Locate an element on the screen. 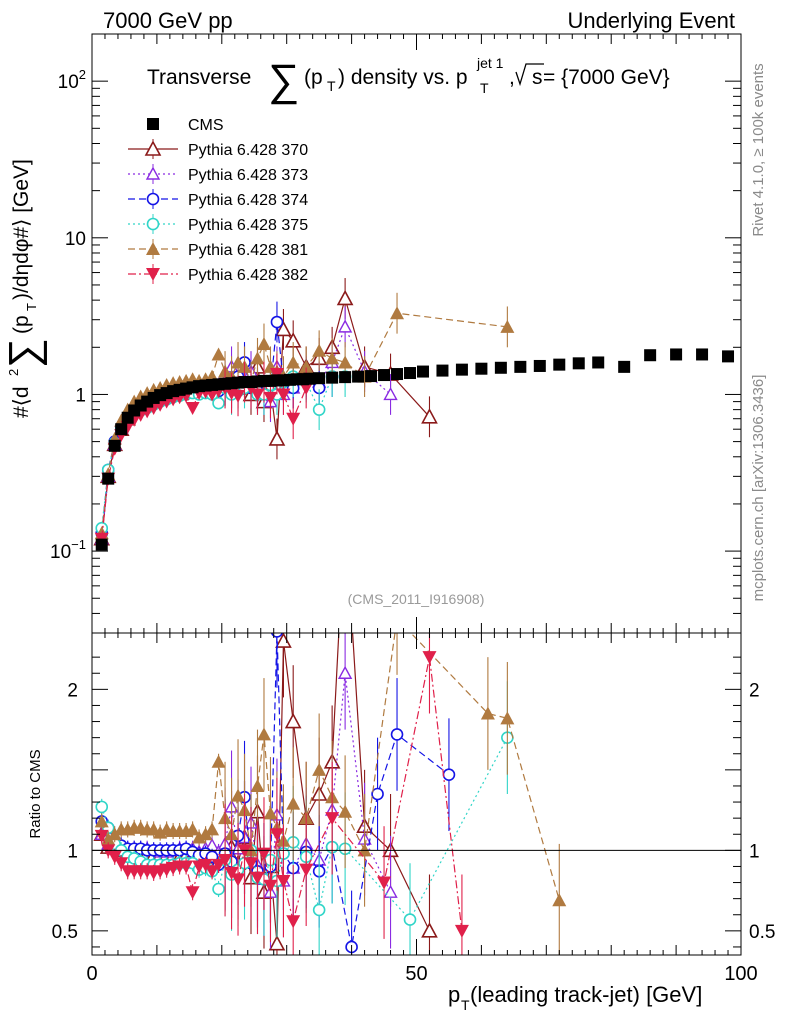 This screenshot has width=786, height=1024. svg-text: T is located at coordinates (465, 1005).